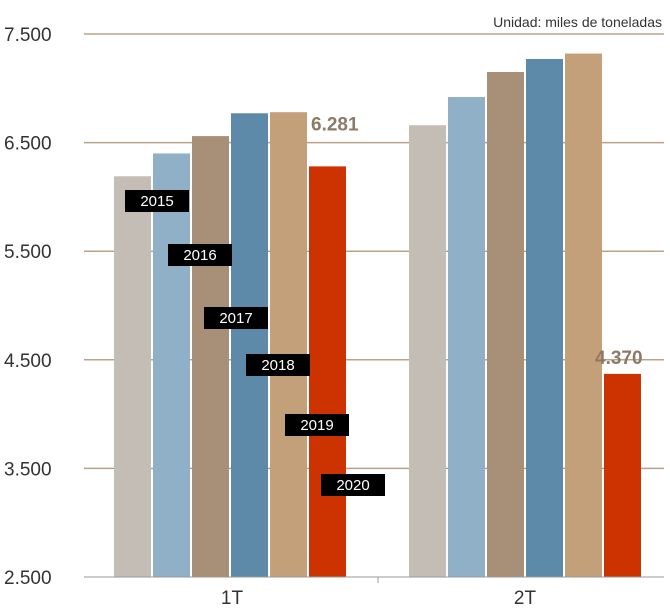 The width and height of the screenshot is (670, 614). I want to click on y-tick-label: 7.500, so click(28, 35).